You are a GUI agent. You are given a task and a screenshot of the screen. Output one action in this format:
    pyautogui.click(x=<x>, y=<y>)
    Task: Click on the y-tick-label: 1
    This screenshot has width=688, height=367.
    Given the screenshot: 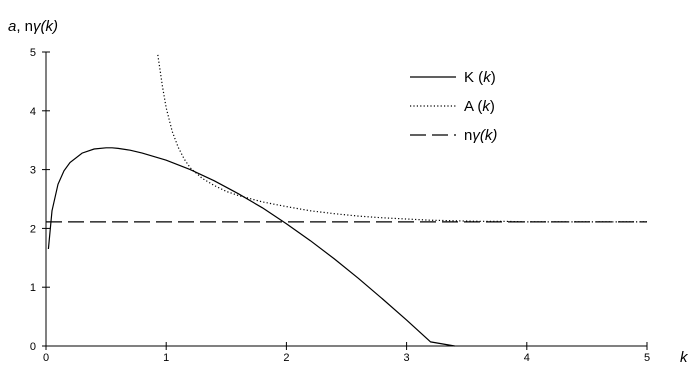 What is the action you would take?
    pyautogui.click(x=33, y=288)
    